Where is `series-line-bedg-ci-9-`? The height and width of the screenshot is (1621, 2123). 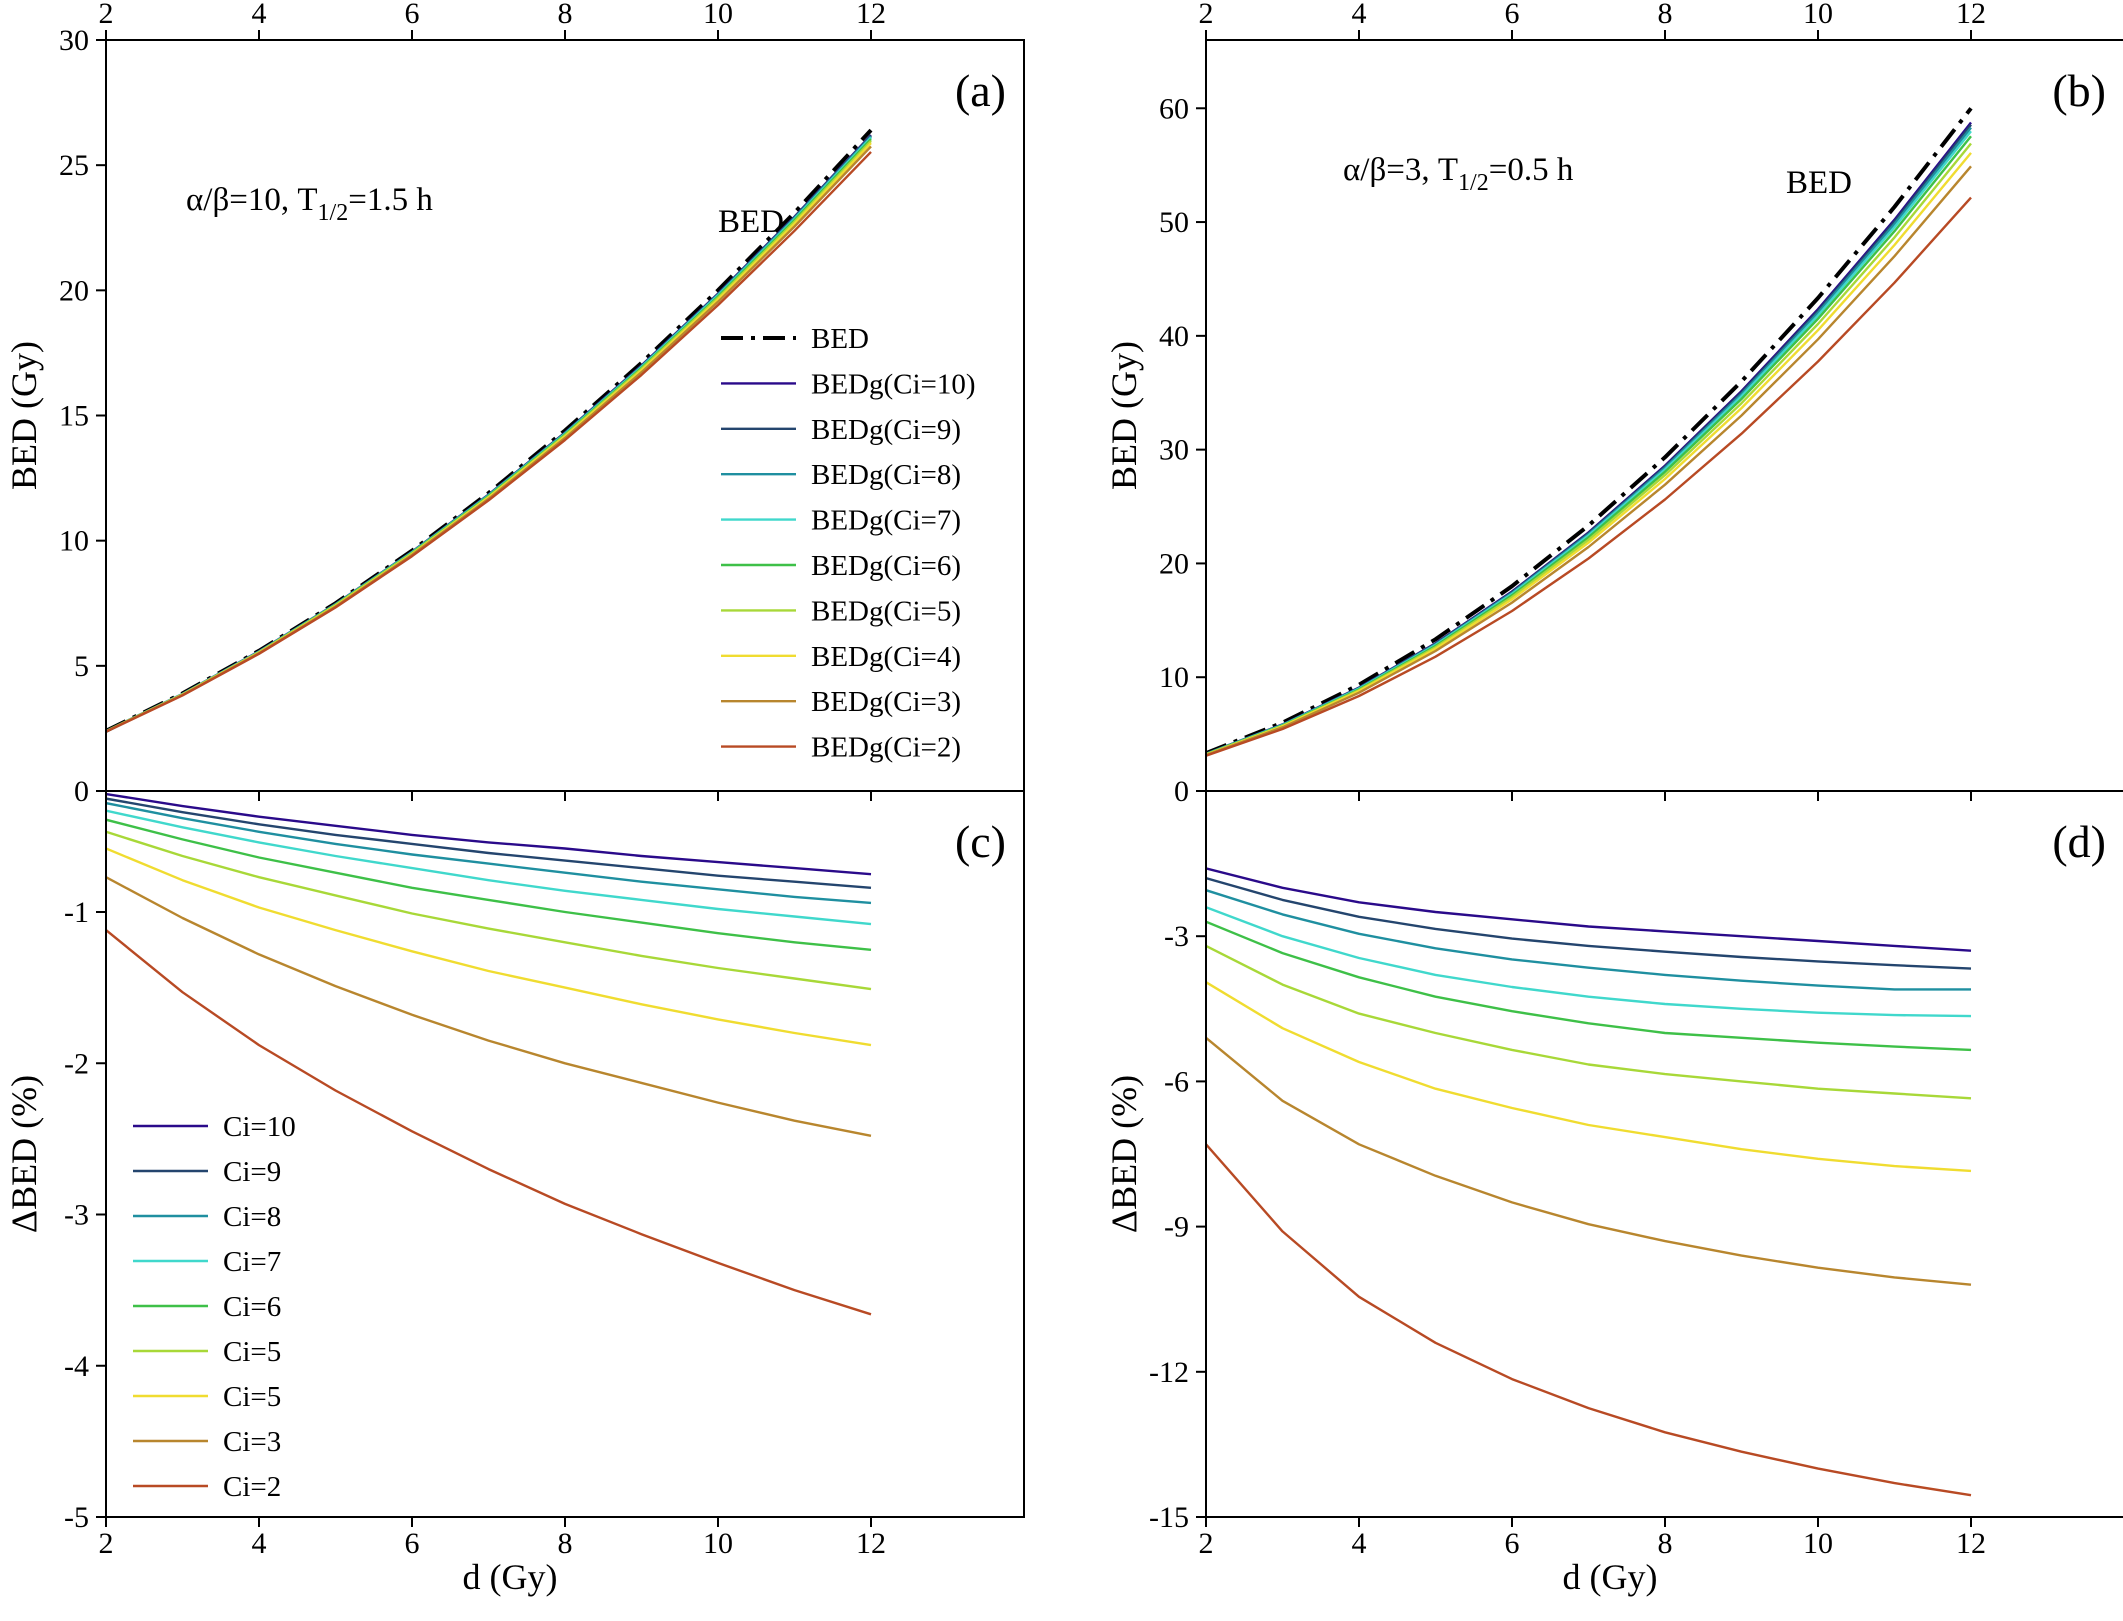
series-line-bedg-ci-9- is located at coordinates (1589, 440).